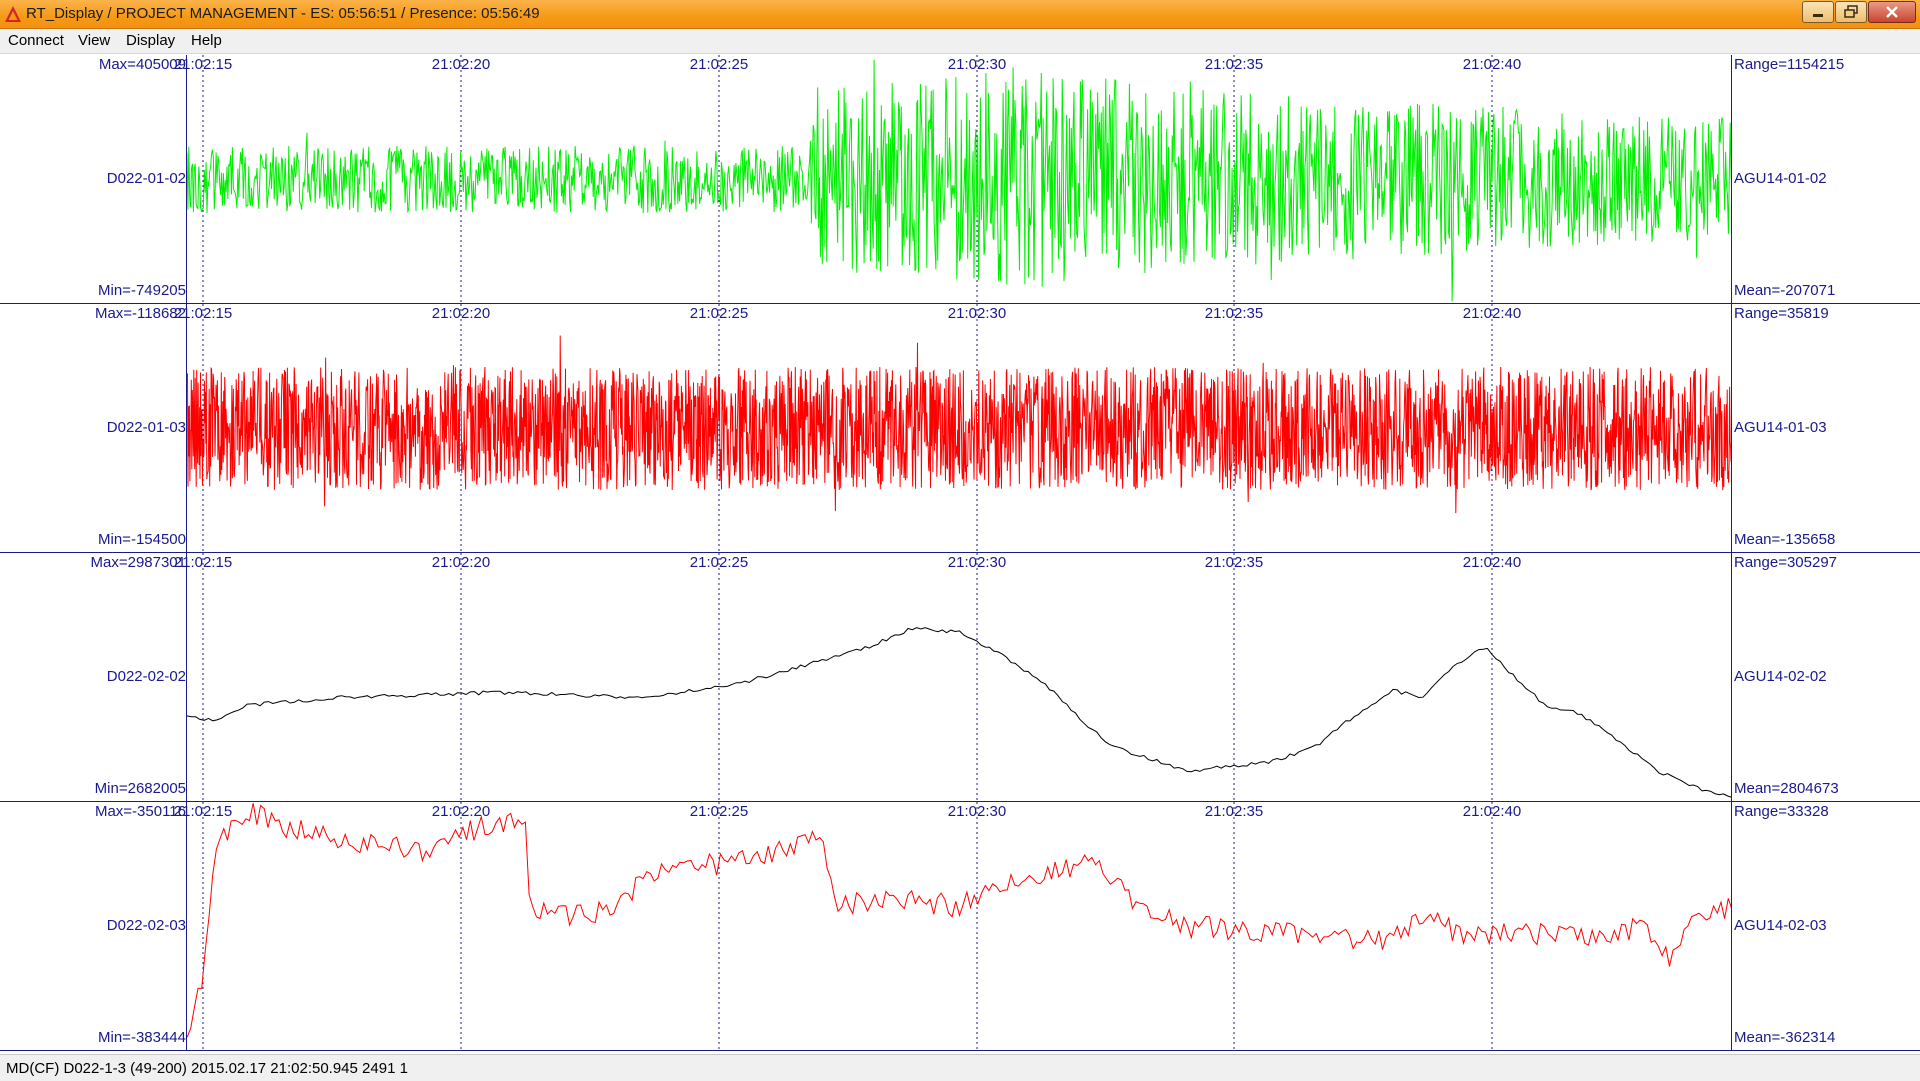 Image resolution: width=1920 pixels, height=1081 pixels. What do you see at coordinates (146, 427) in the screenshot?
I see `channel-label: D022-01-03` at bounding box center [146, 427].